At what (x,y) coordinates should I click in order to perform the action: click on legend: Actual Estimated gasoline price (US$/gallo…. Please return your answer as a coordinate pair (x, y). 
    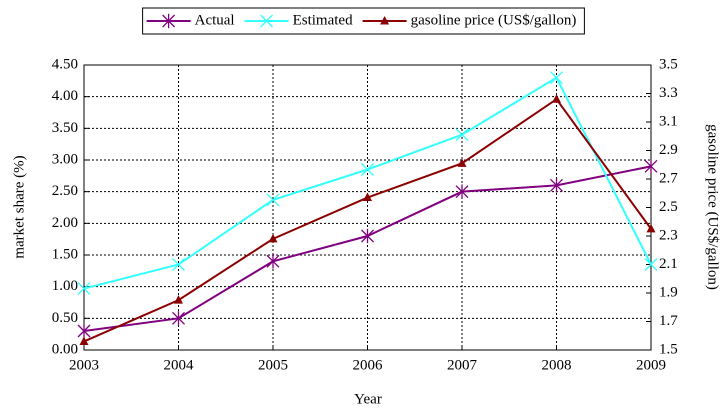
    Looking at the image, I should click on (363, 21).